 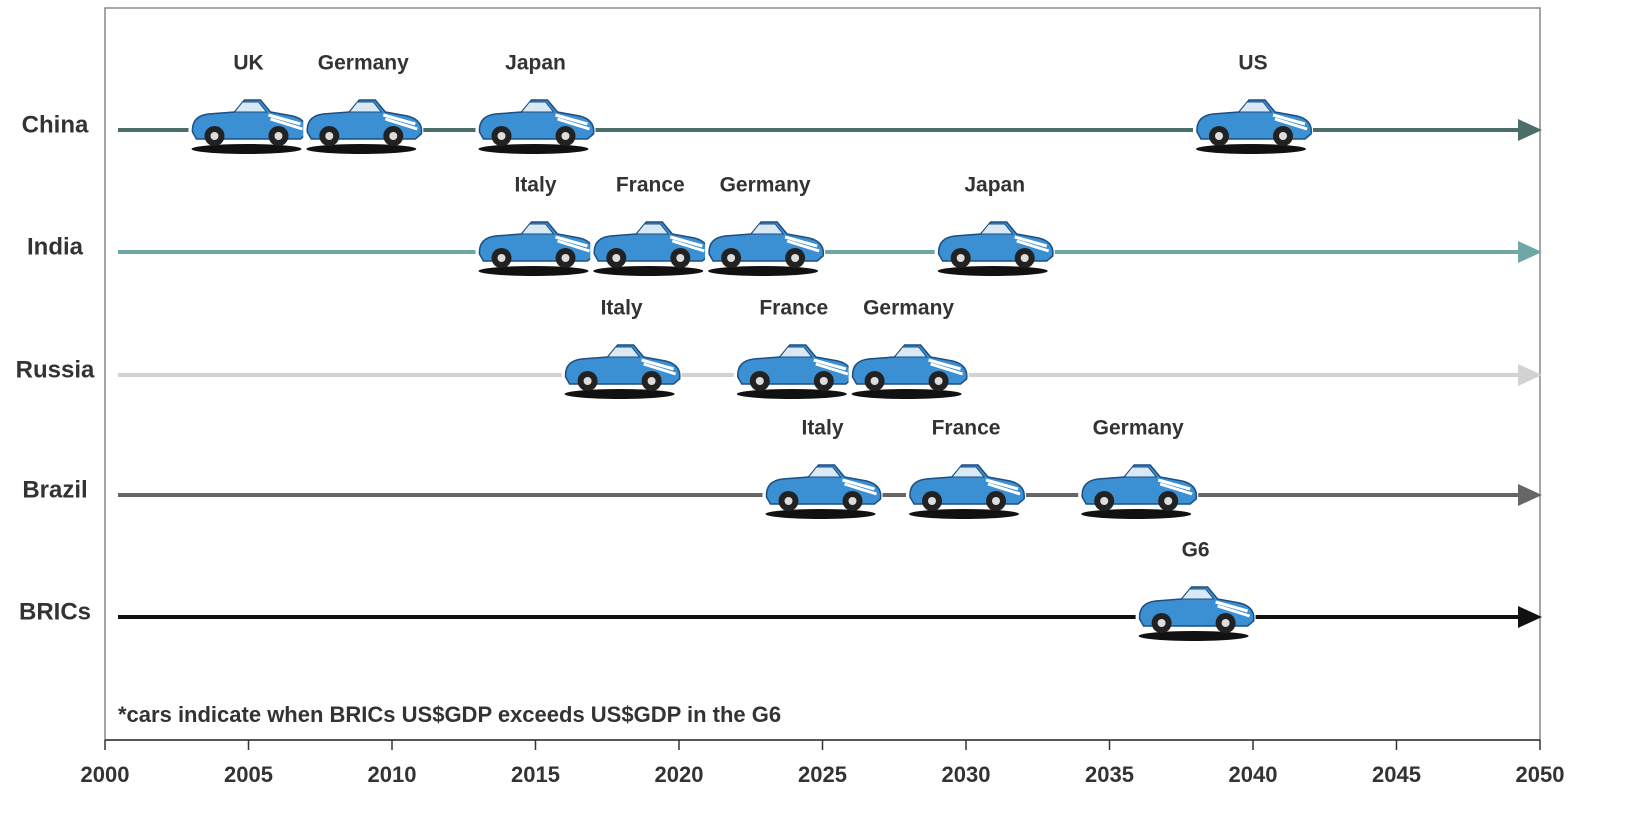 What do you see at coordinates (1252, 63) in the screenshot?
I see `car-label: US` at bounding box center [1252, 63].